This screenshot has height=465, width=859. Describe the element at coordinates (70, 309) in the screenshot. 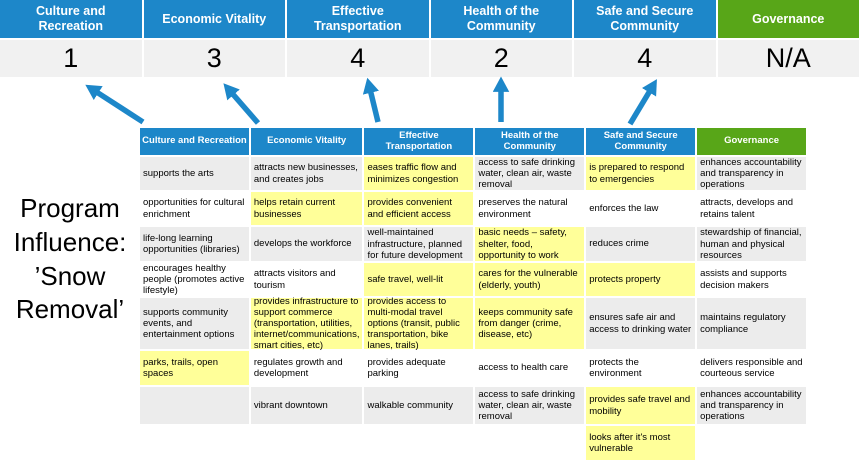

I see `title-line: Removal’` at that location.